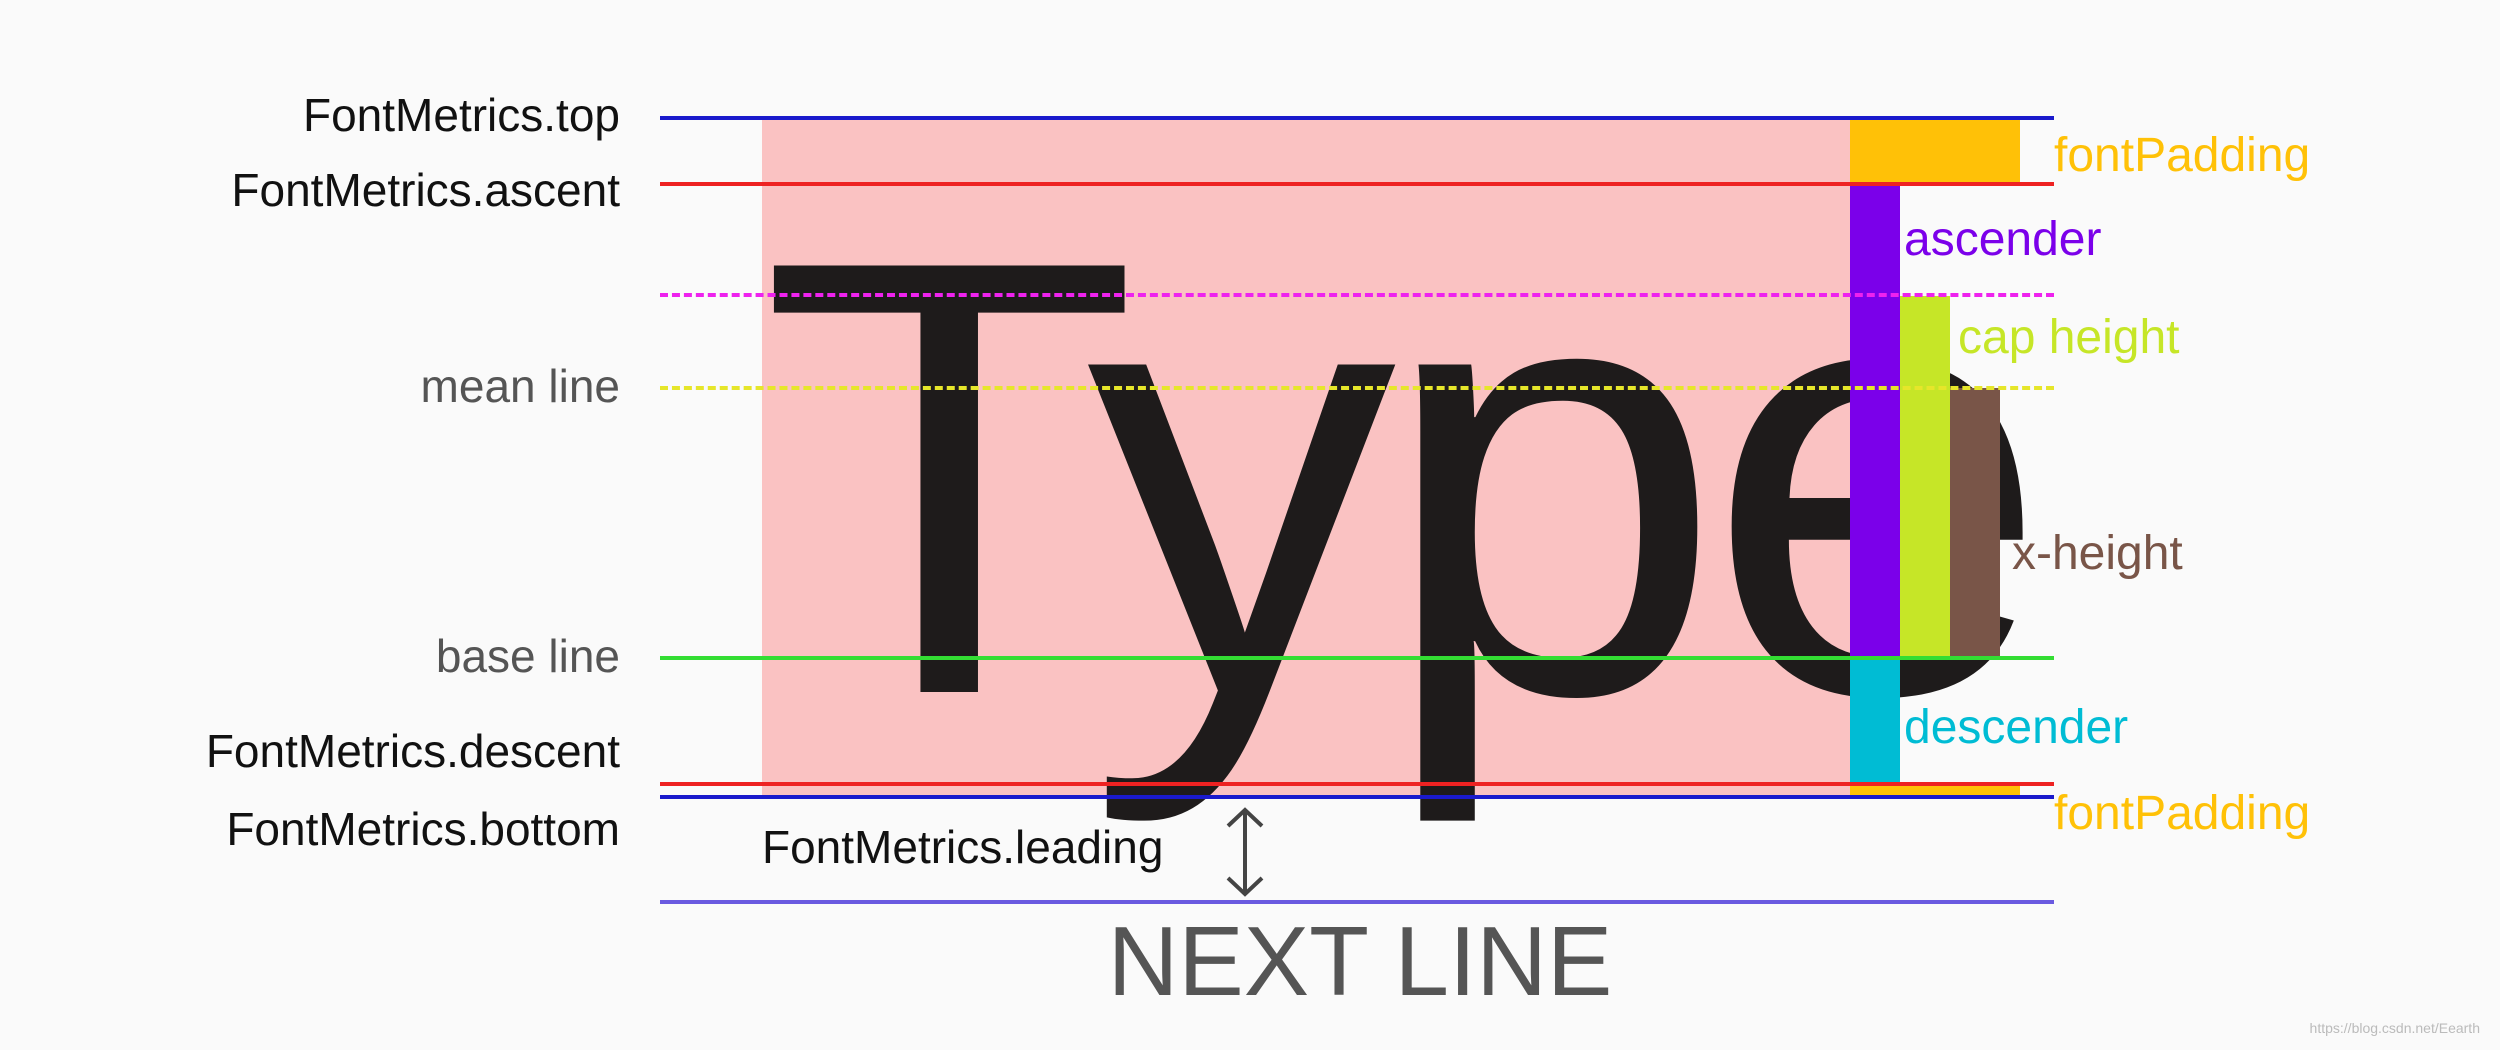  What do you see at coordinates (520, 386) in the screenshot?
I see `label-mean-line: mean line` at bounding box center [520, 386].